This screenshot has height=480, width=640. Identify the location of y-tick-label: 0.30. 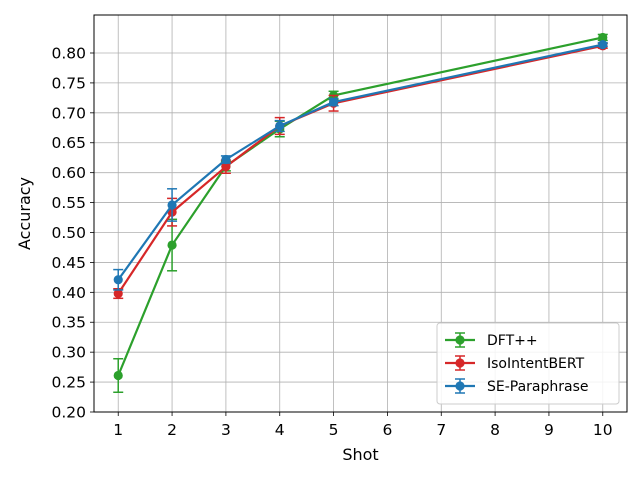
(68, 353).